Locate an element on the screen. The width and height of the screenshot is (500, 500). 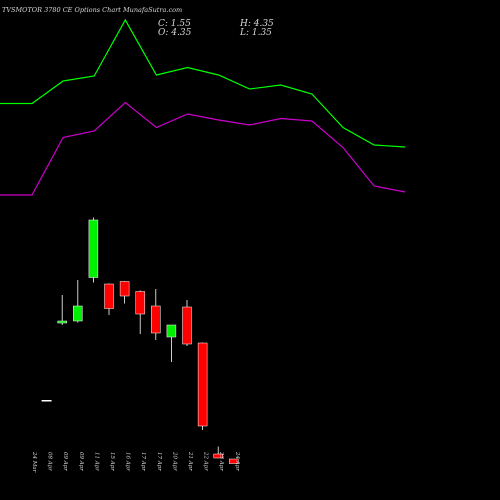
x-tick-label: 21 Apr is located at coordinates (190, 461).